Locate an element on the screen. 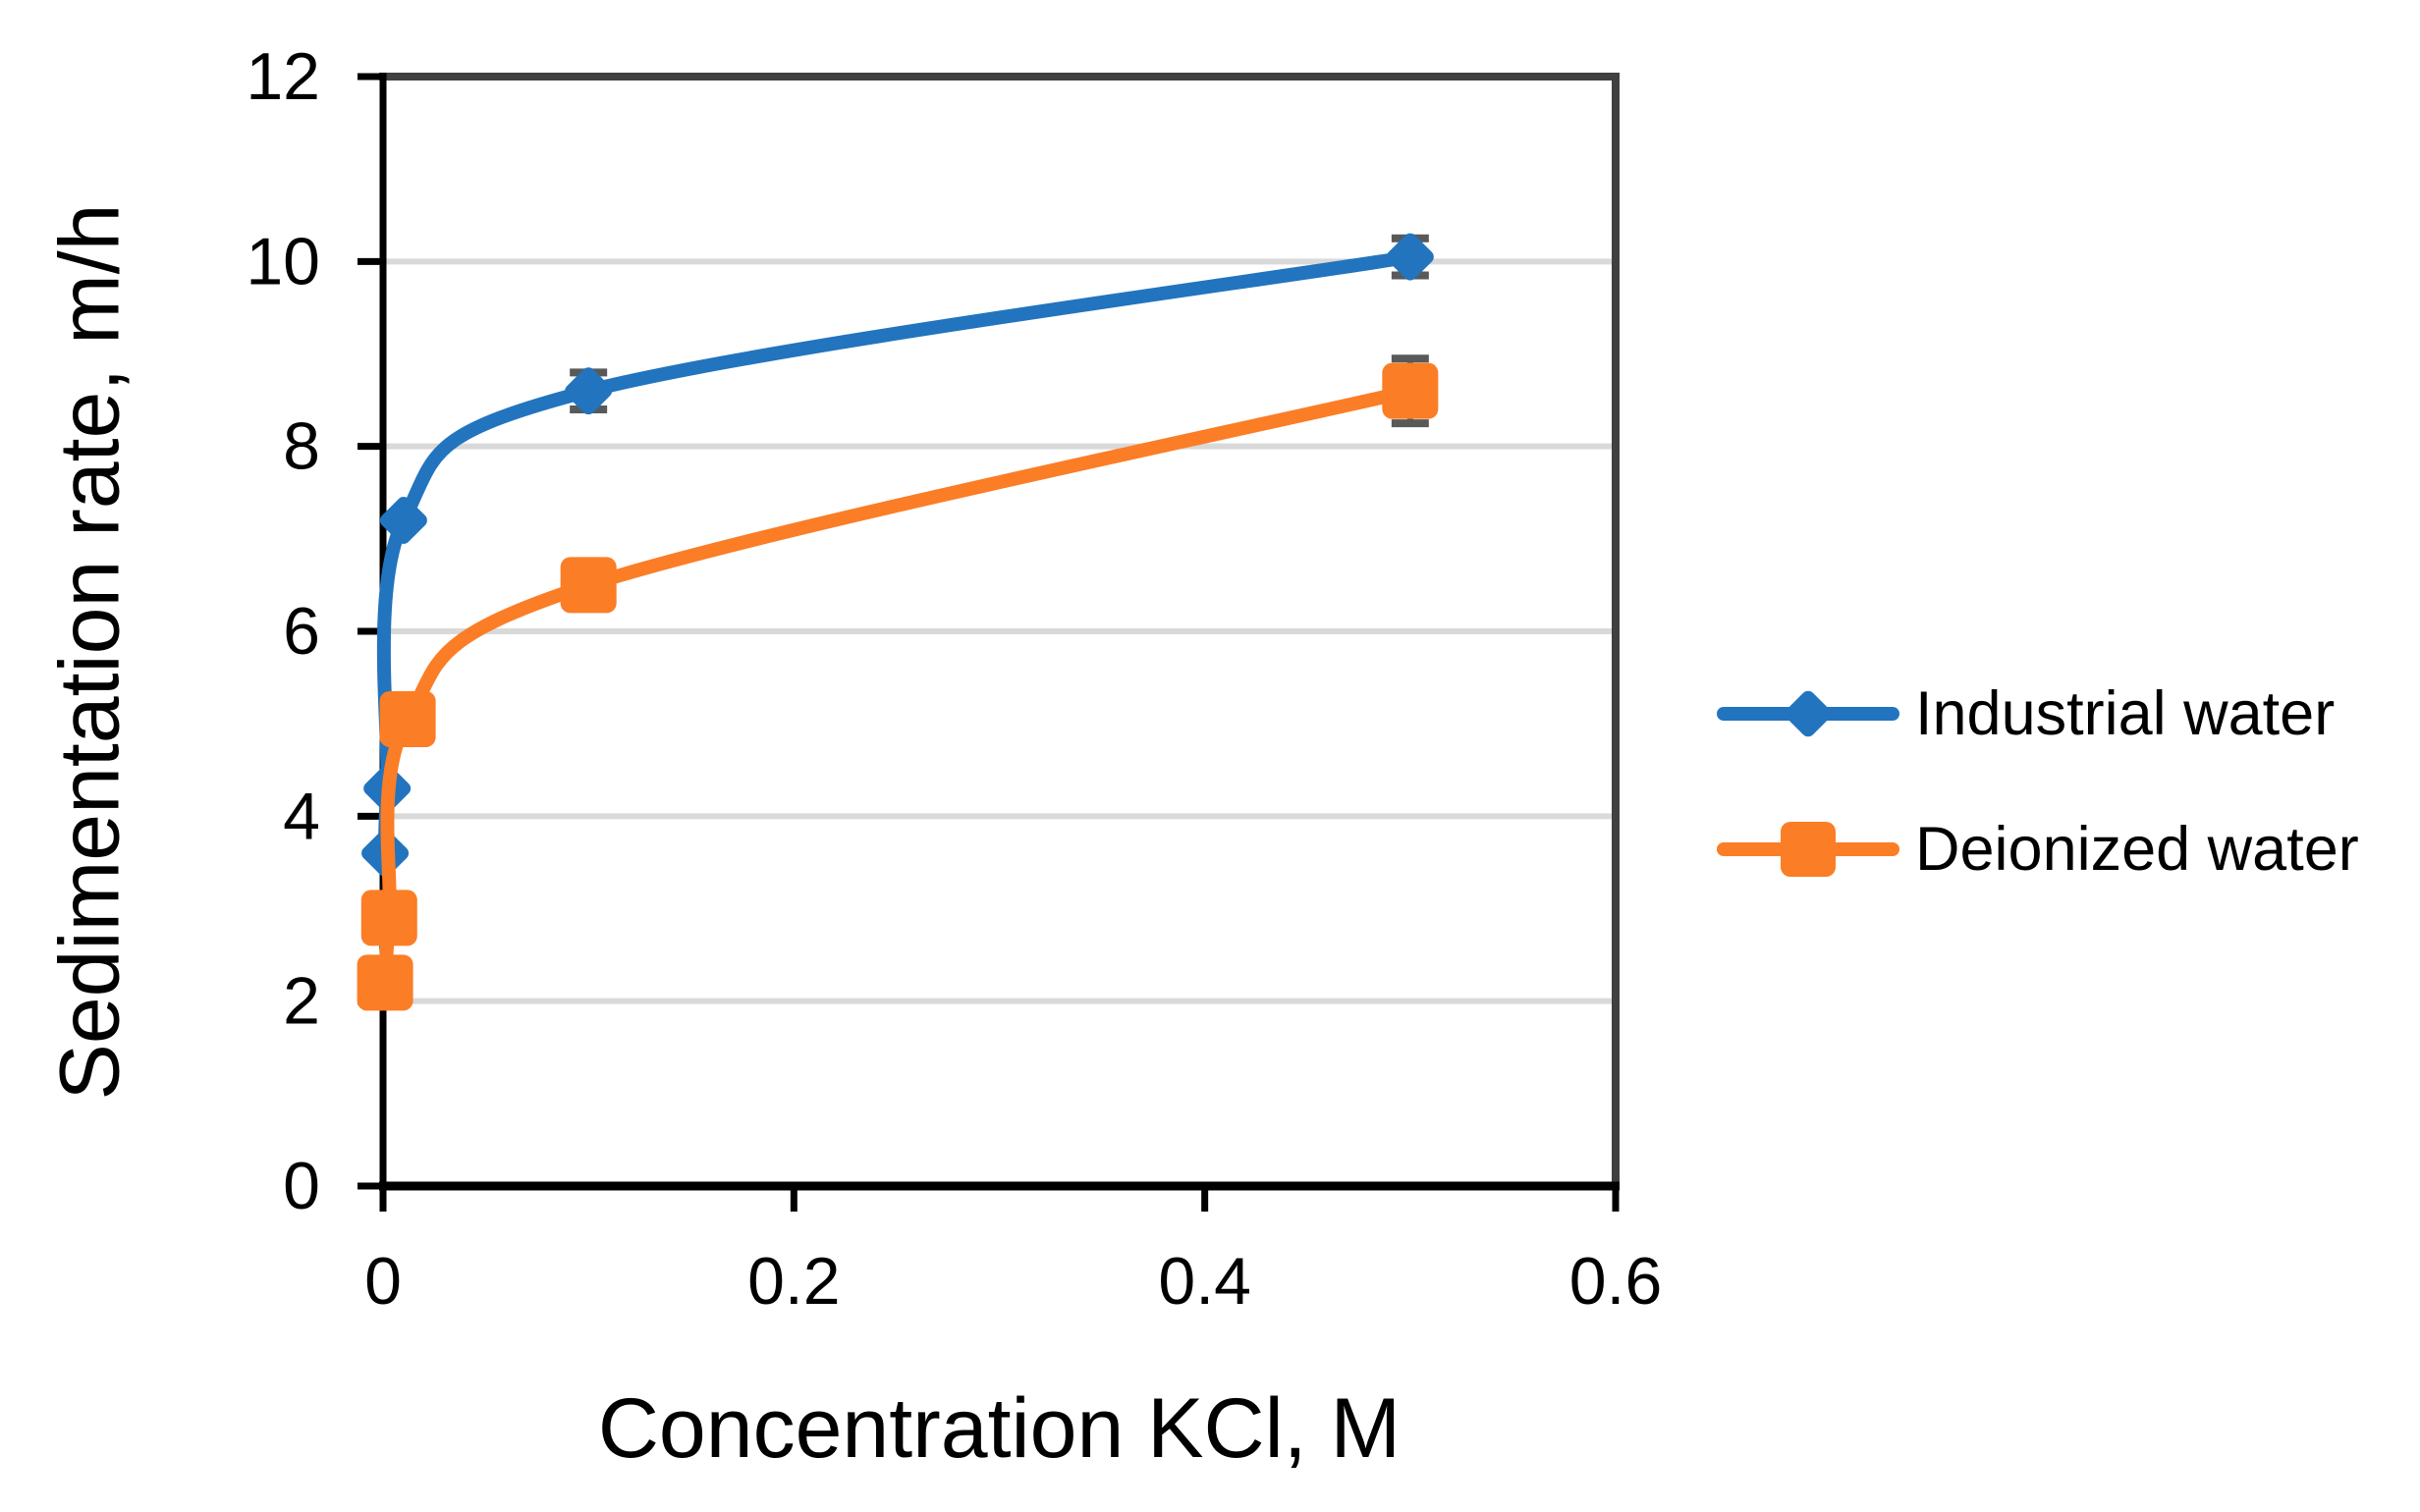  legend-item-deionized-water: Deionized water is located at coordinates (2037, 849).